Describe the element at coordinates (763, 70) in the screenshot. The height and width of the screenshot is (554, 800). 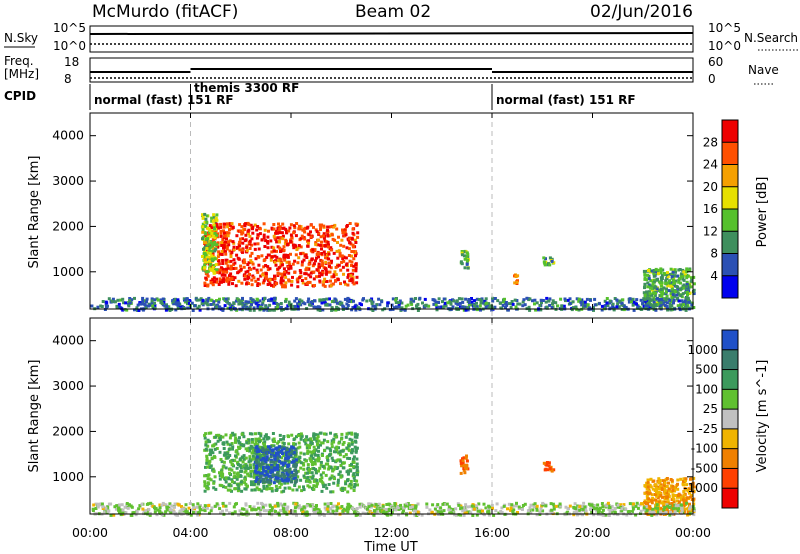
I see `nave-label: Nave` at that location.